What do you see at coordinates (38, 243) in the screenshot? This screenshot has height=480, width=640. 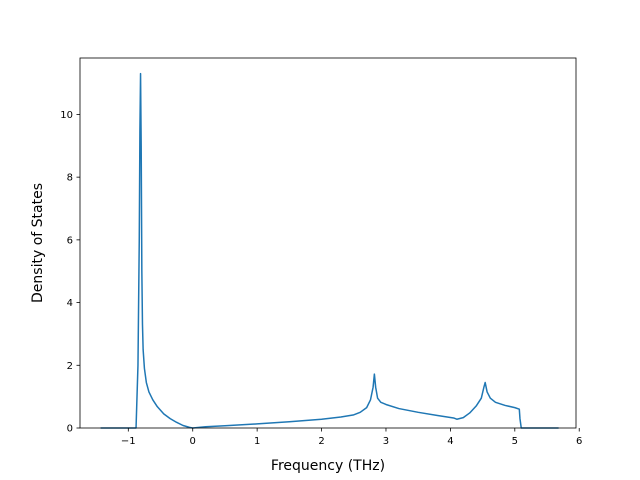 I see `y-axis-title: Density of States` at bounding box center [38, 243].